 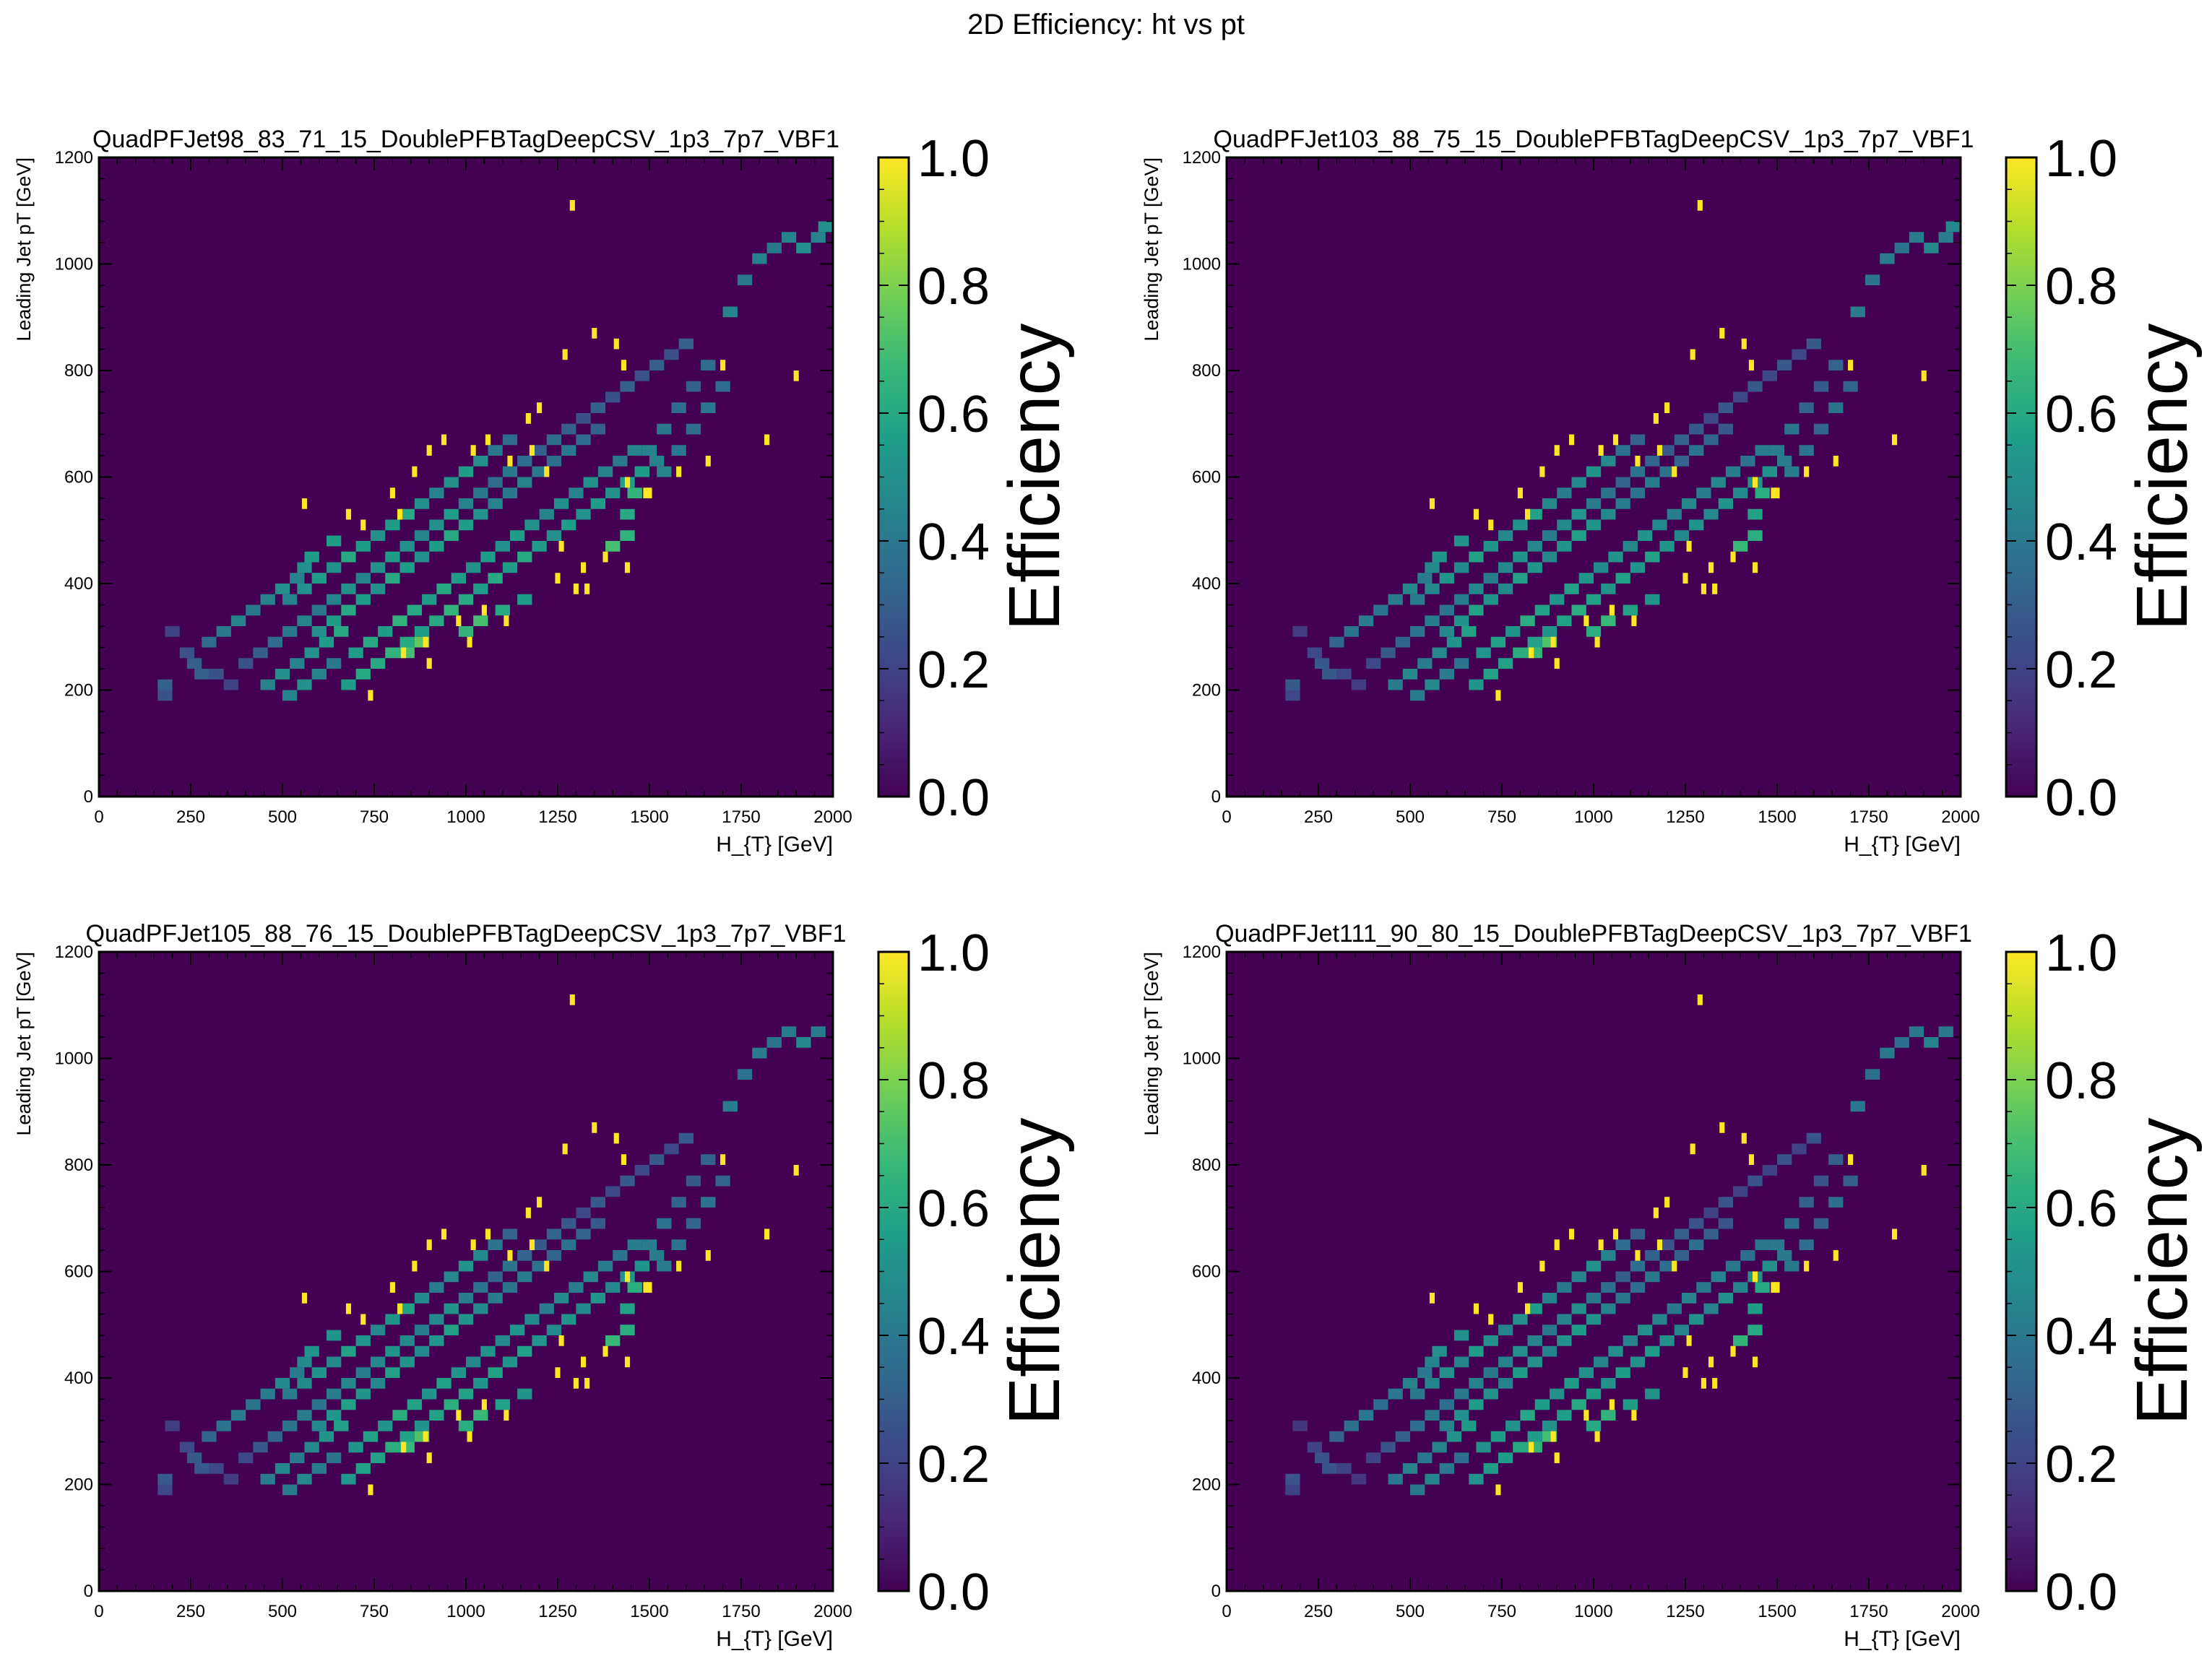 I want to click on y-axis-label: Leading Jet pT [GeV], so click(x=1151, y=249).